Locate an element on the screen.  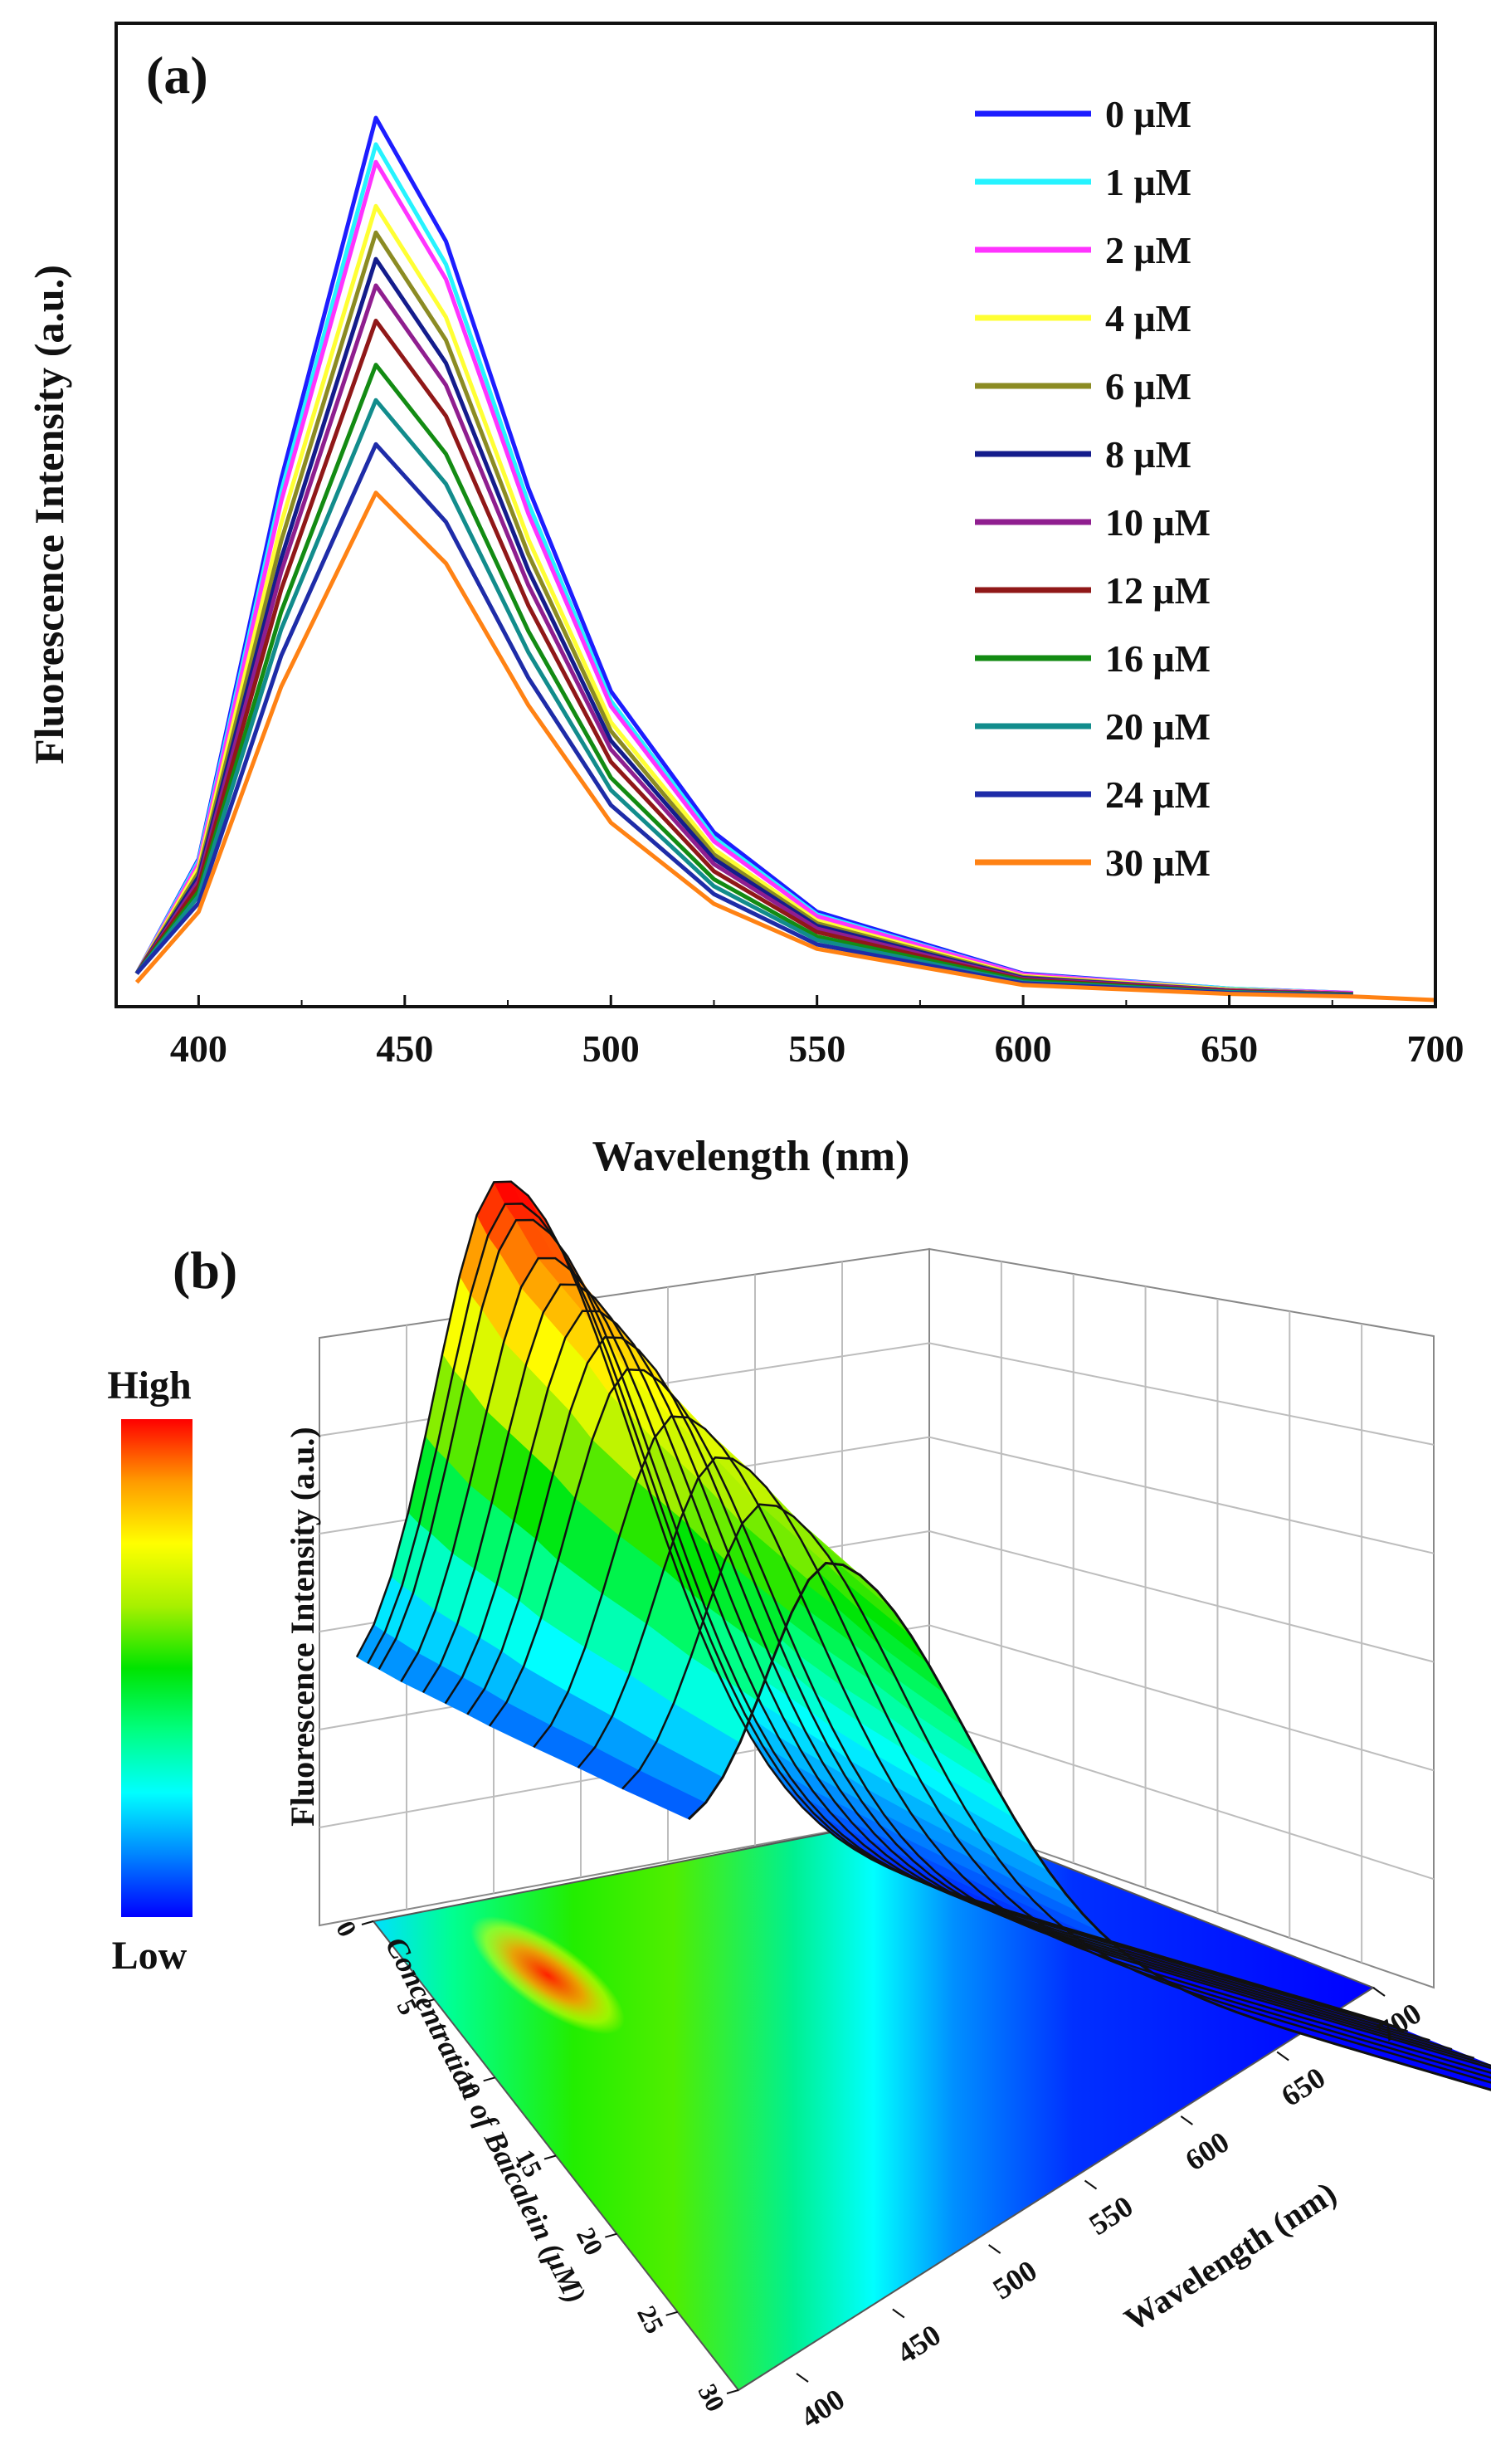
wavelength-tick-label: 450 is located at coordinates (919, 2344).